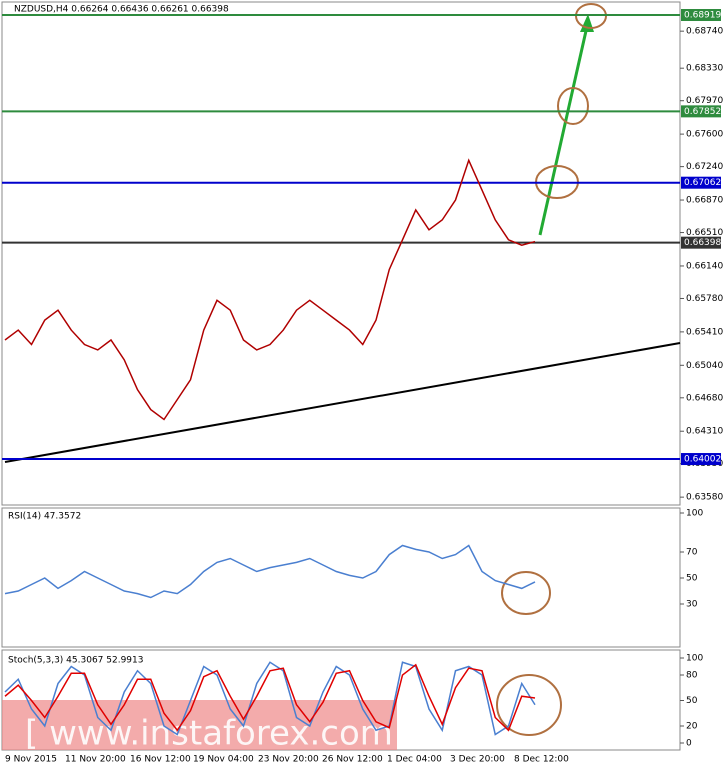  Describe the element at coordinates (704, 332) in the screenshot. I see `y-tick-label: 0.65410` at that location.